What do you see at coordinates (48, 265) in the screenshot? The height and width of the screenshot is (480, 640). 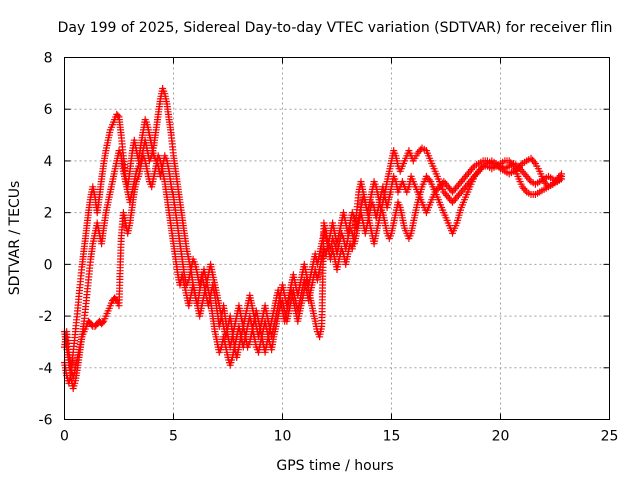 I see `y-tick-label: 0` at bounding box center [48, 265].